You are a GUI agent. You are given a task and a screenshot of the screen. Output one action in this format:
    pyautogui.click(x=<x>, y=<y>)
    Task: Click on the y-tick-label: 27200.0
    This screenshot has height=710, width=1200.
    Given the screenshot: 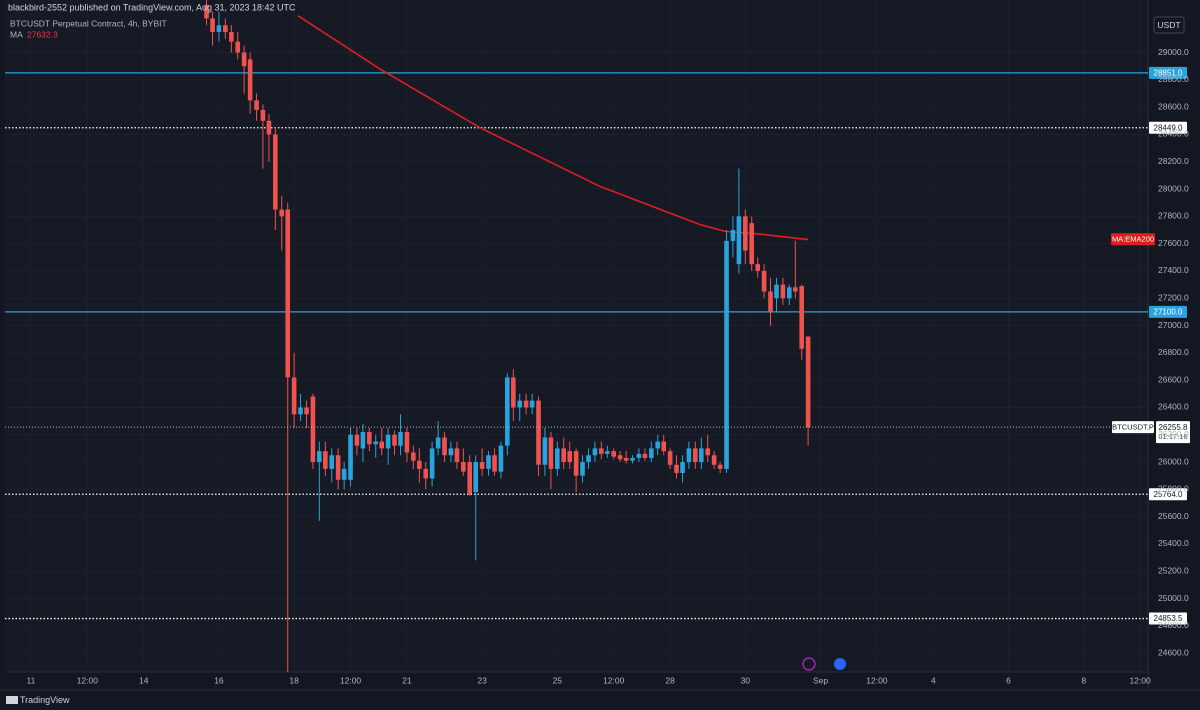 What is the action you would take?
    pyautogui.click(x=1173, y=298)
    